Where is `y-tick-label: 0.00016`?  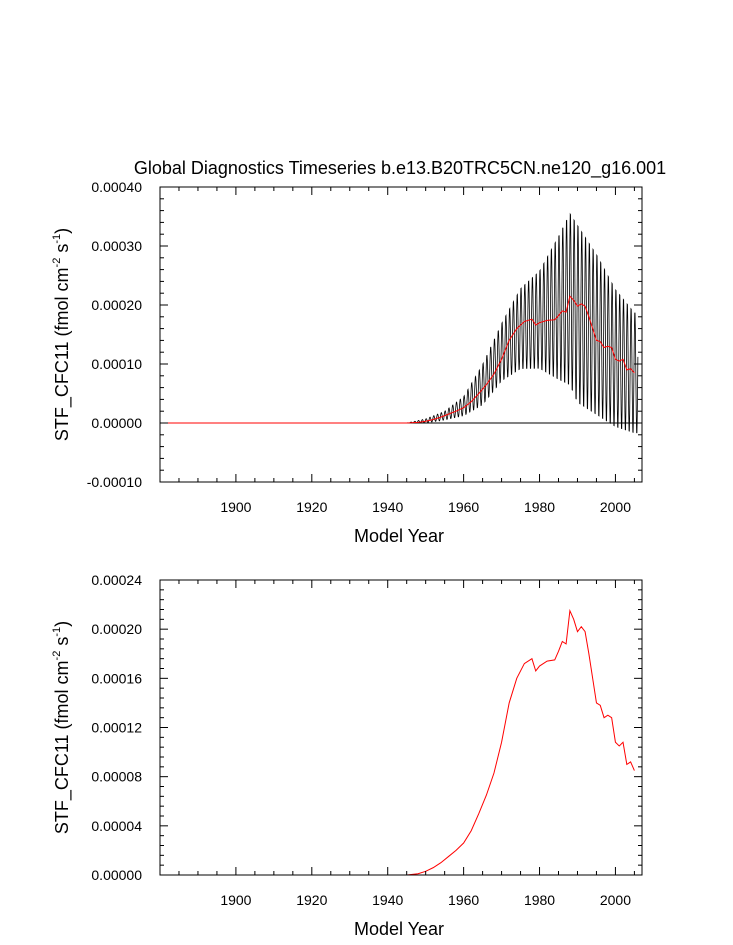 y-tick-label: 0.00016 is located at coordinates (116, 678).